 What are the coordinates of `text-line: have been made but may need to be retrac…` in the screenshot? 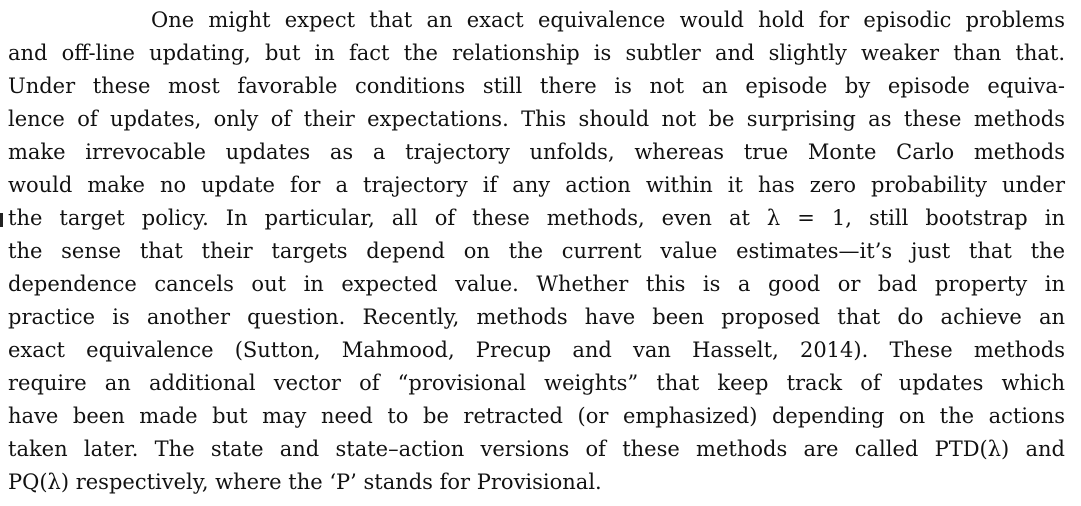 It's located at (536, 416).